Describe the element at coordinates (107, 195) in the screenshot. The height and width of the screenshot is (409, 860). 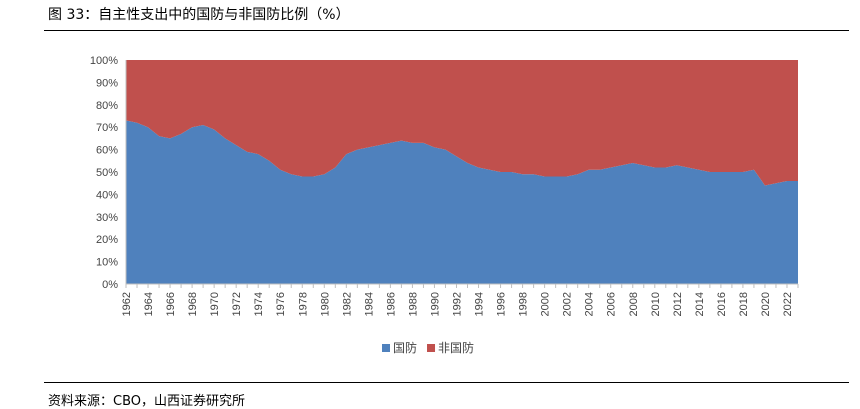
I see `y-tick-label: 40%` at that location.